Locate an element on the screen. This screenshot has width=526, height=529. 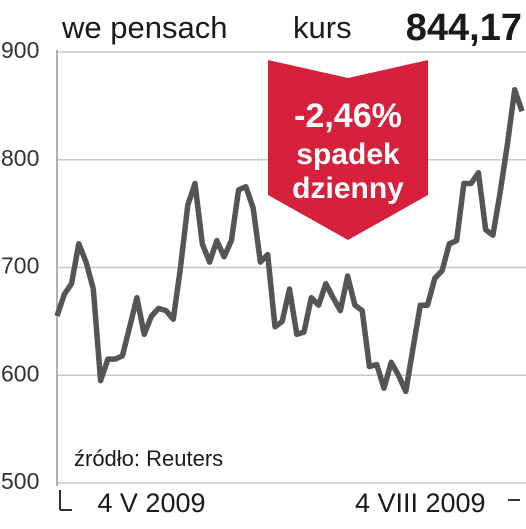
source: źródło: Reuters is located at coordinates (148, 458).